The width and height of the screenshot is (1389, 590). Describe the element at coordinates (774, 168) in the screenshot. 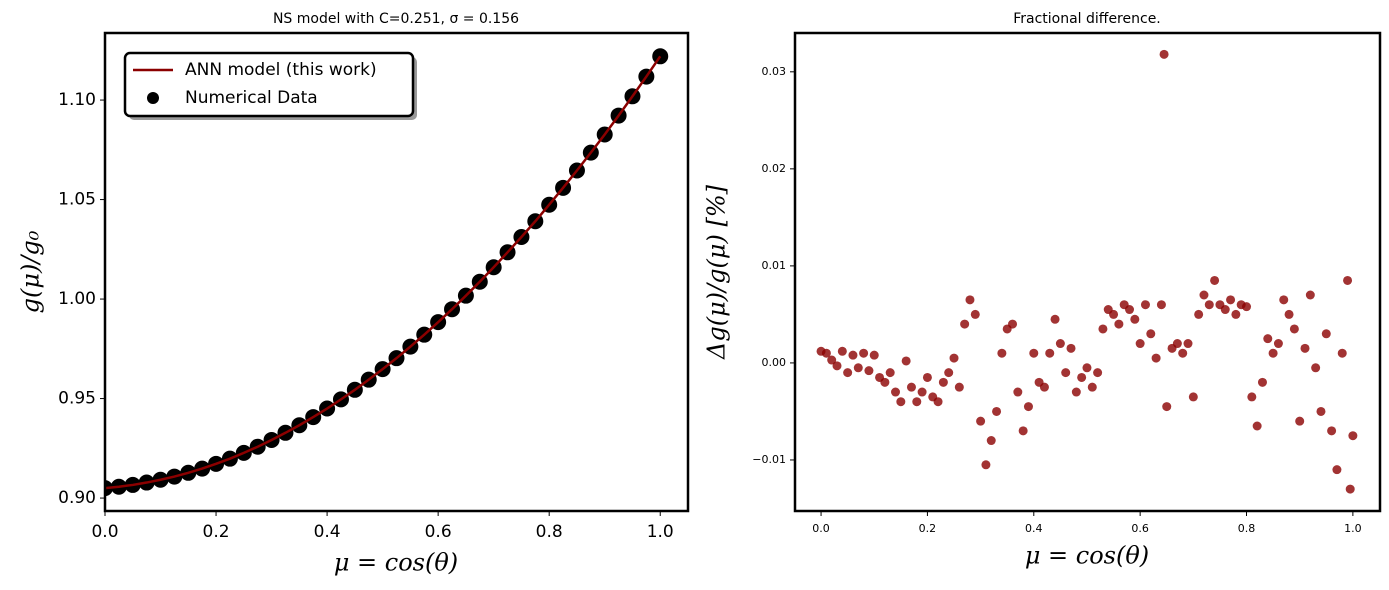

I see `y-tick-label: 0.02` at that location.